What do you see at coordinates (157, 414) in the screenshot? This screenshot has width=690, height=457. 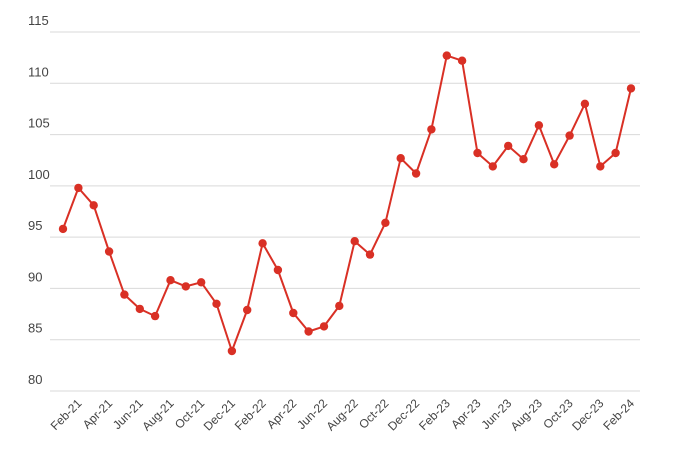 I see `x-tick-label: Aug-21` at bounding box center [157, 414].